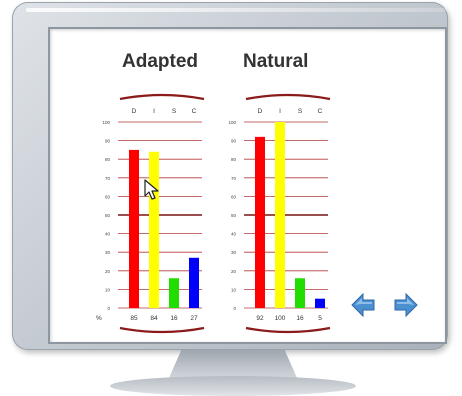 The image size is (462, 396). Describe the element at coordinates (236, 10) in the screenshot. I see `bezel-highlight` at that location.